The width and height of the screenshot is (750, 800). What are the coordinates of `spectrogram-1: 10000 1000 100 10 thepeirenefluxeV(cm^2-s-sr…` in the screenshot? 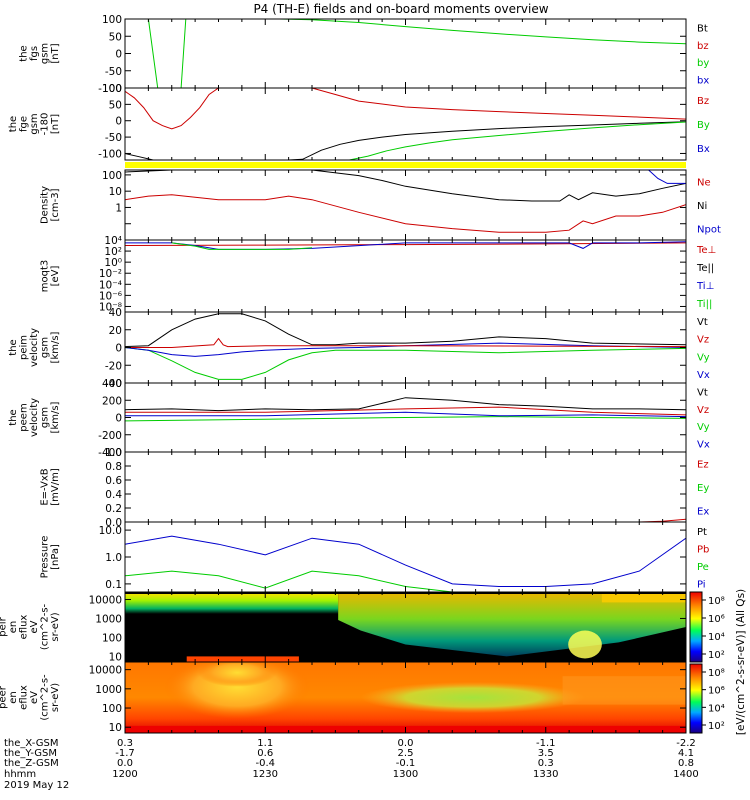 It's located at (343, 627).